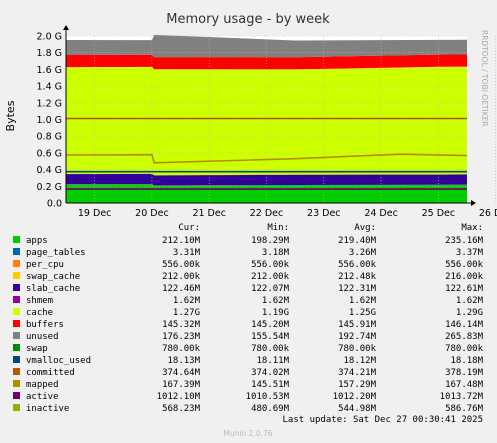 The image size is (497, 443). Describe the element at coordinates (270, 409) in the screenshot. I see `legend-min: 480.69M` at that location.